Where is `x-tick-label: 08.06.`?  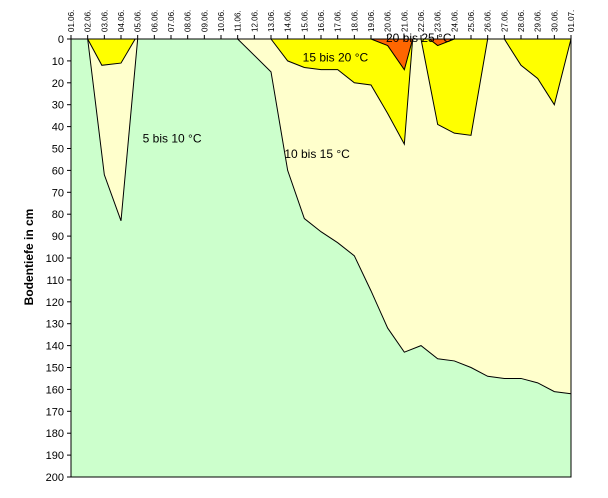
x-tick-label: 08.06. is located at coordinates (188, 21).